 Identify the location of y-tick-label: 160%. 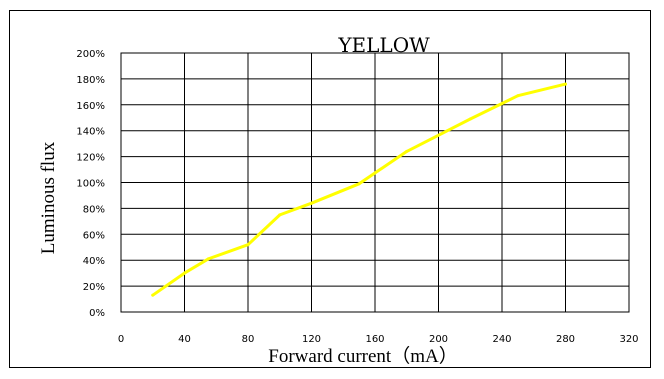
(90, 106).